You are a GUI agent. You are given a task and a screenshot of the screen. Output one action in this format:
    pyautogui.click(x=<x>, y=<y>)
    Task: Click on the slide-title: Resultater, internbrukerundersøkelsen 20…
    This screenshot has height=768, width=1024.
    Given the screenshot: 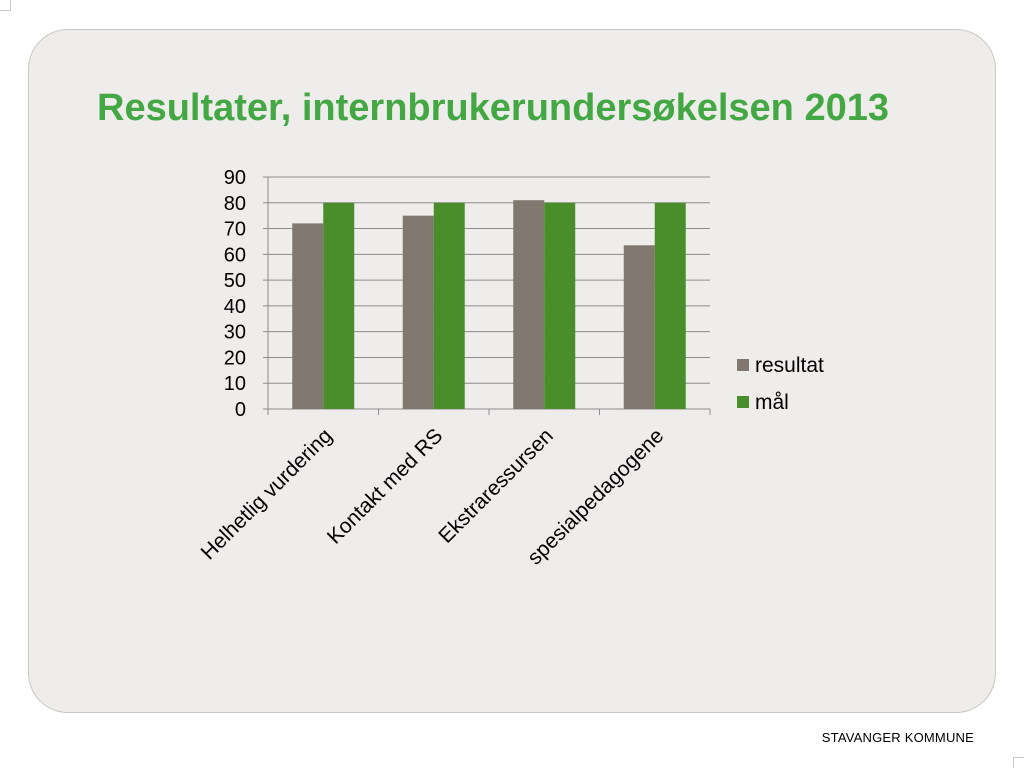 What is the action you would take?
    pyautogui.click(x=493, y=108)
    